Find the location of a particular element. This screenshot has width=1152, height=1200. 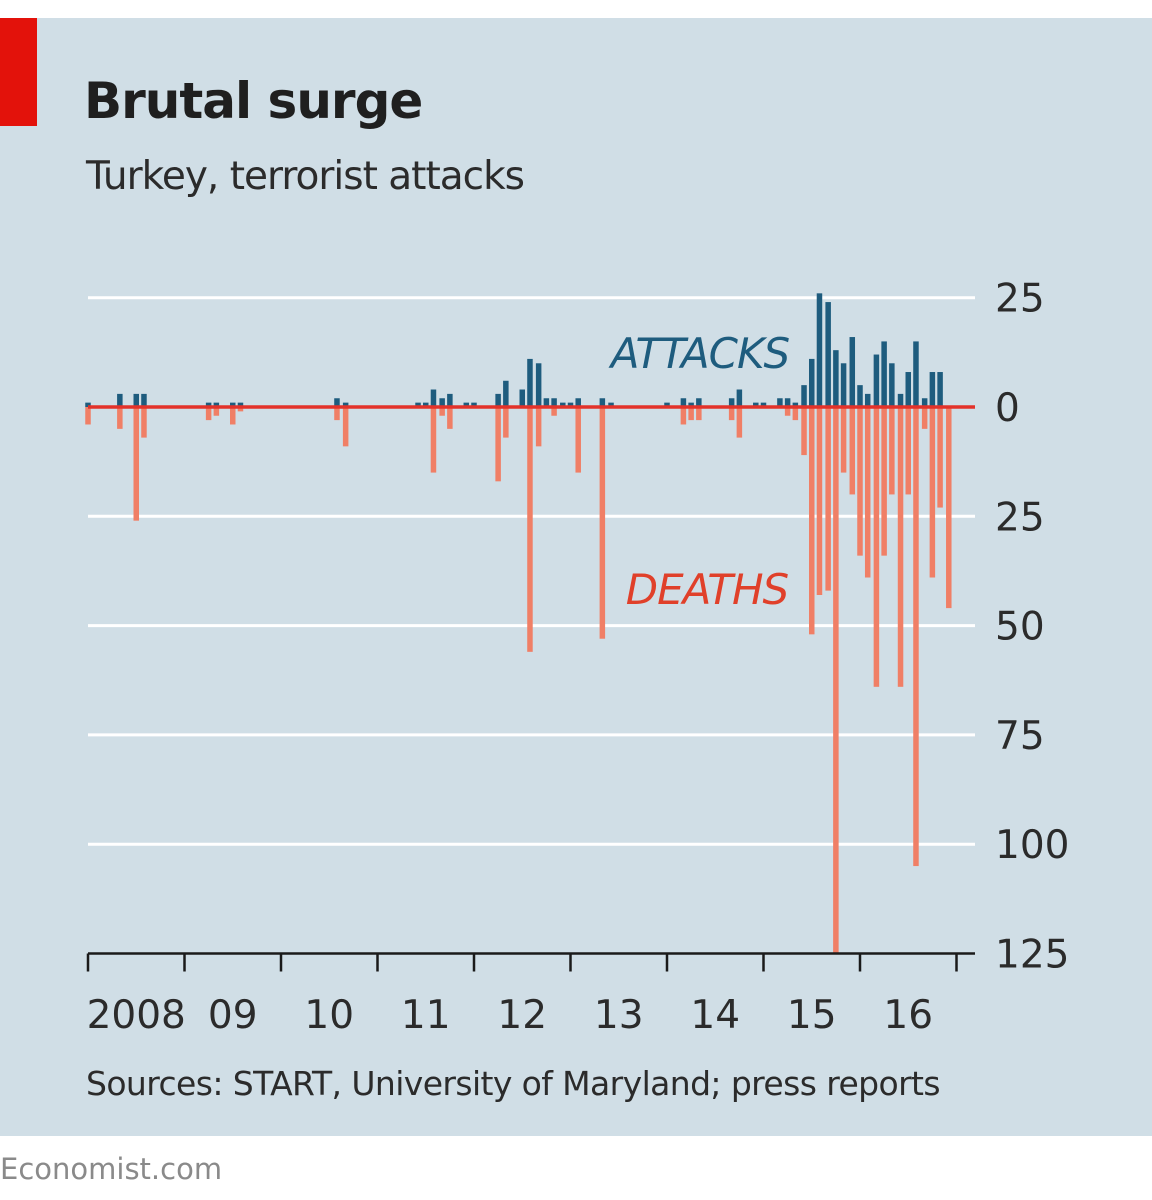

deaths-series-label: DEATHS is located at coordinates (707, 589).